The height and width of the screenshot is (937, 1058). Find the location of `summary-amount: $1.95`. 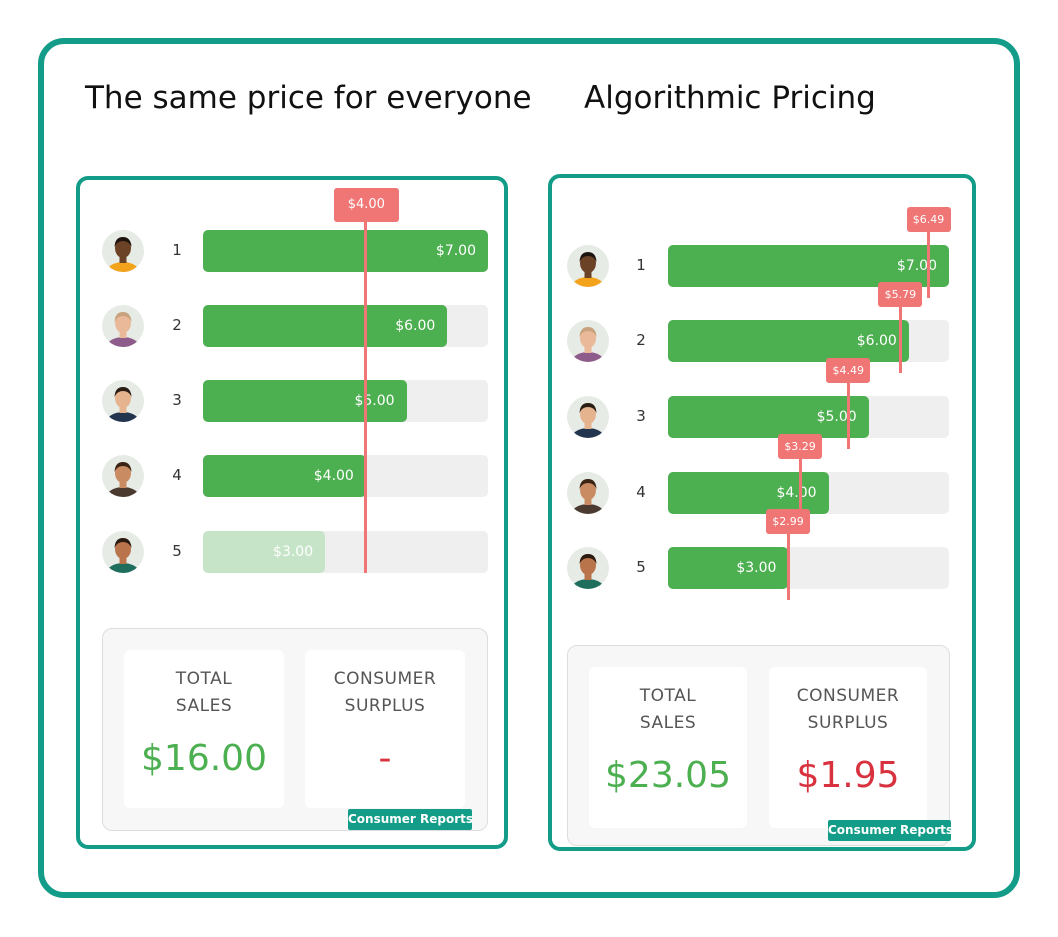

summary-amount: $1.95 is located at coordinates (848, 775).